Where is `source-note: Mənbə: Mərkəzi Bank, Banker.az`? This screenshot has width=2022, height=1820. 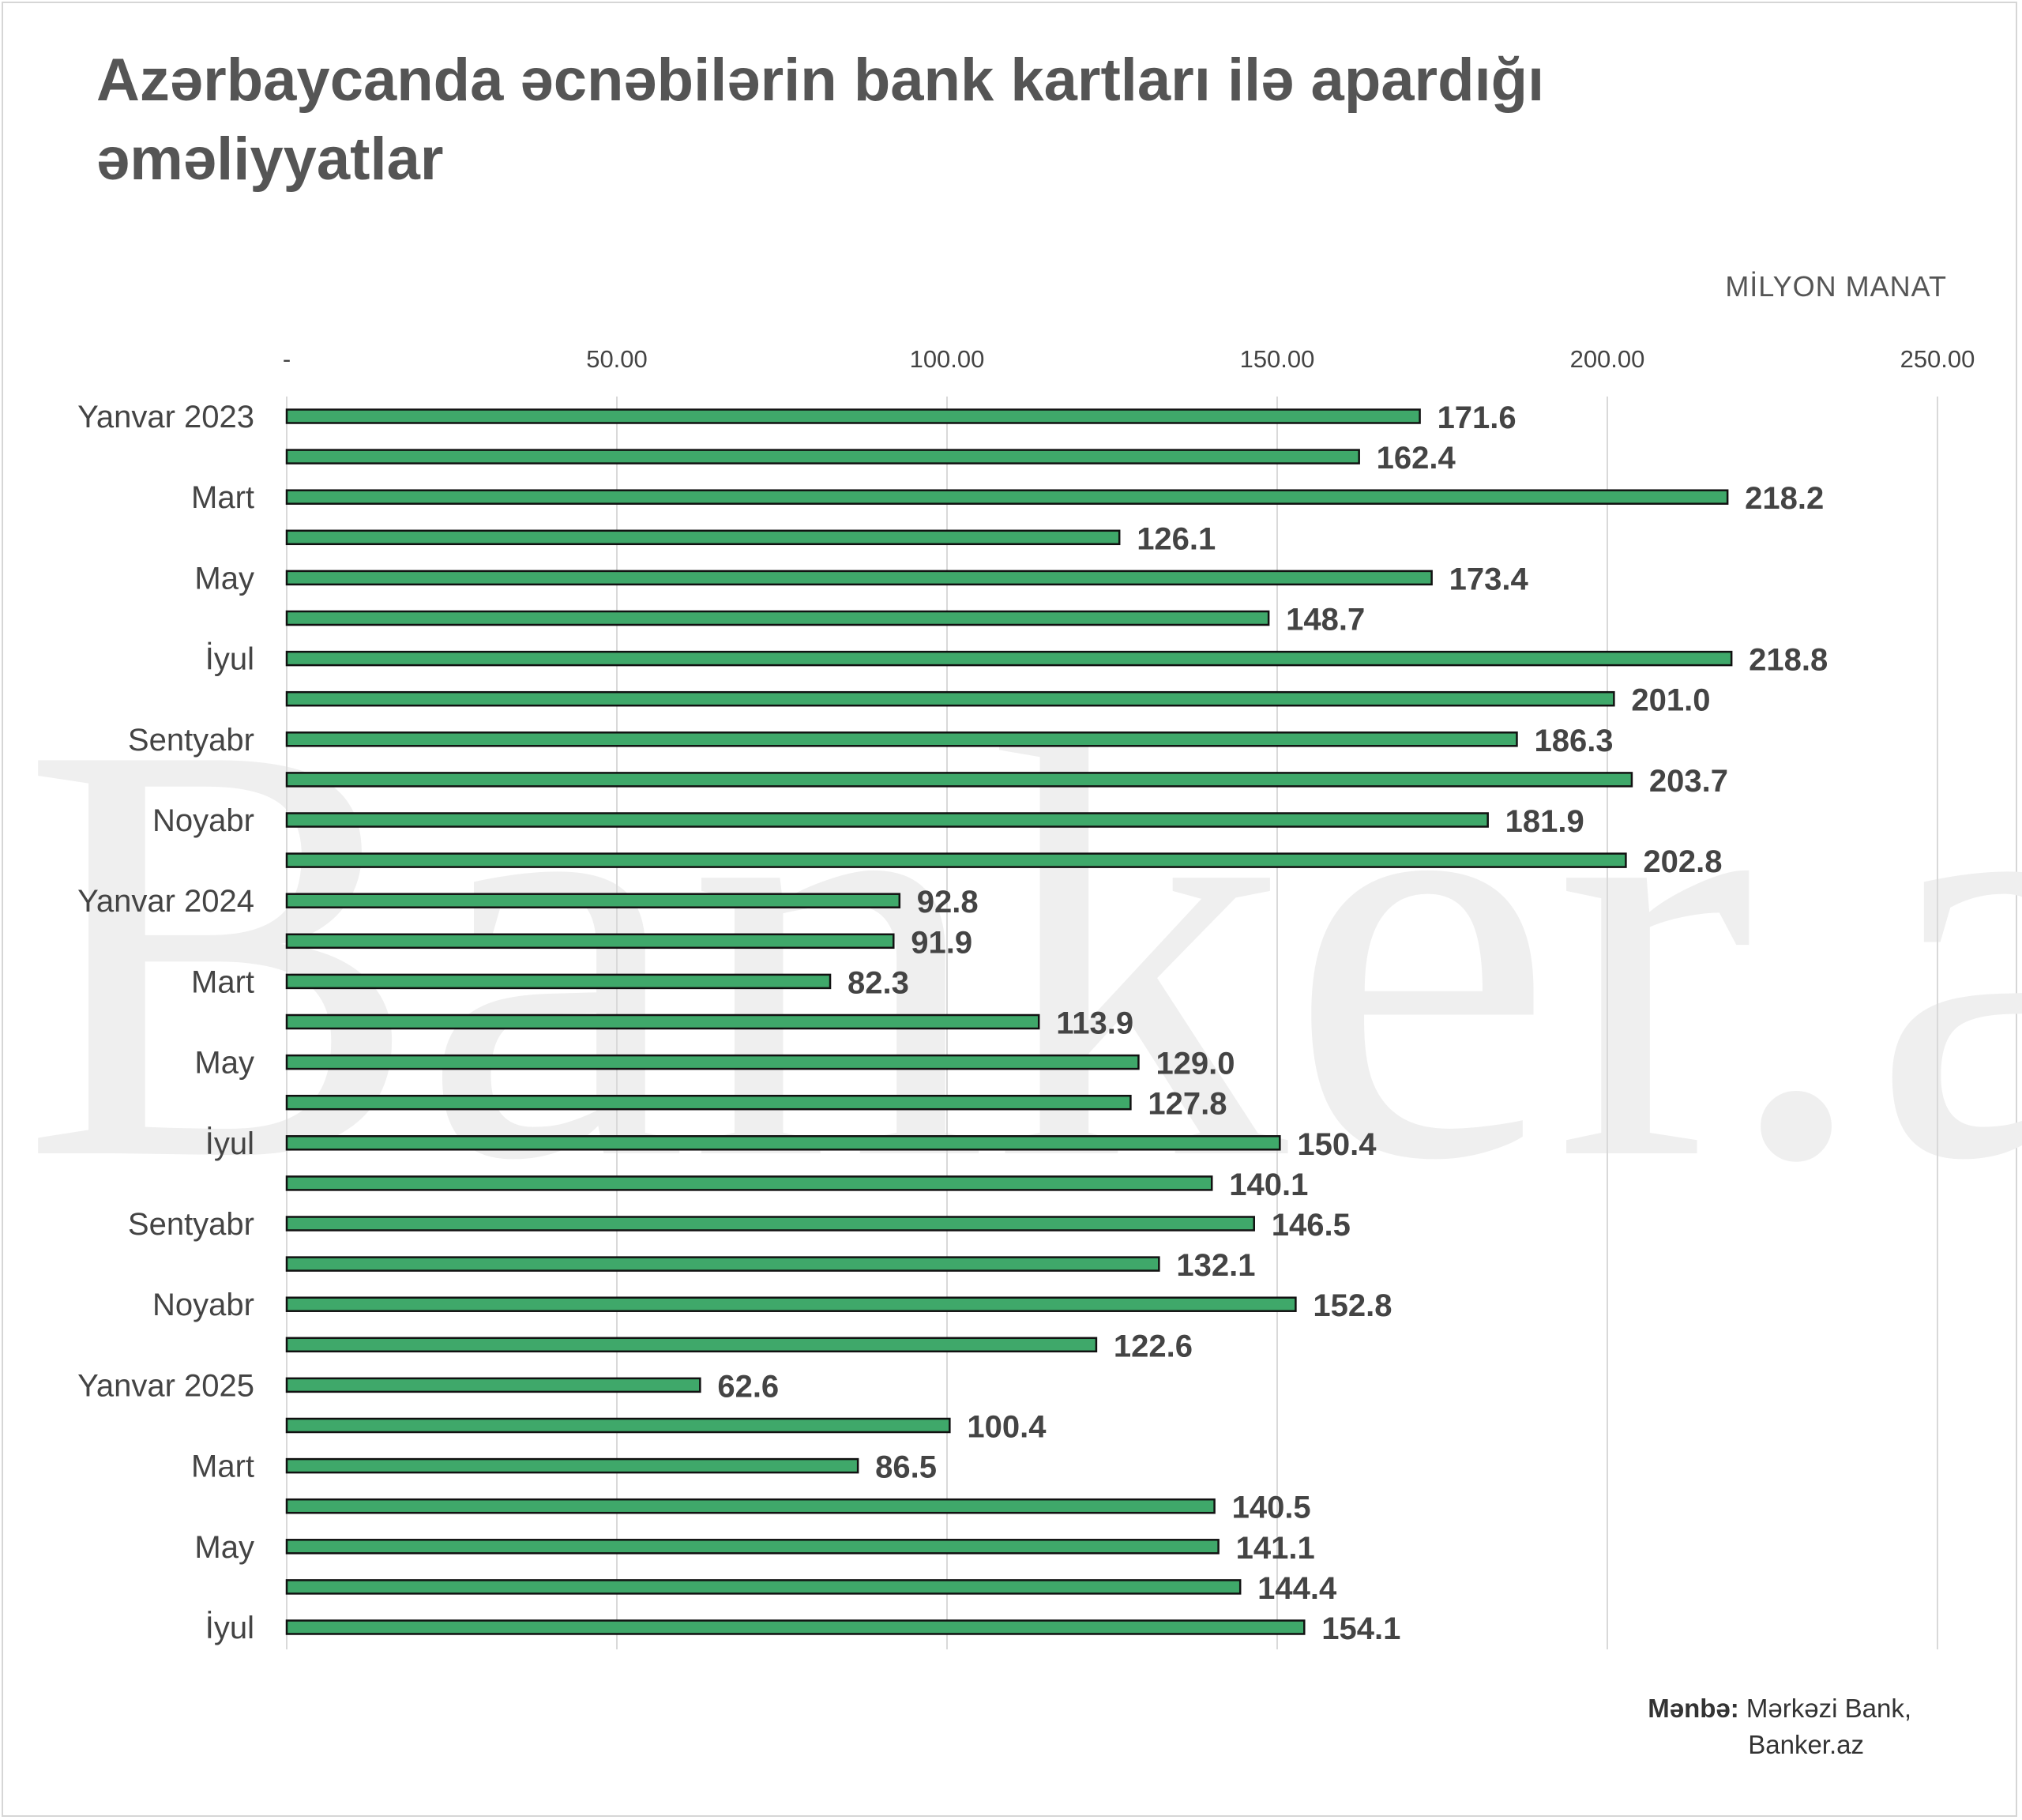
source-note: Mənbə: Mərkəzi Bank, Banker.az is located at coordinates (1674, 1726).